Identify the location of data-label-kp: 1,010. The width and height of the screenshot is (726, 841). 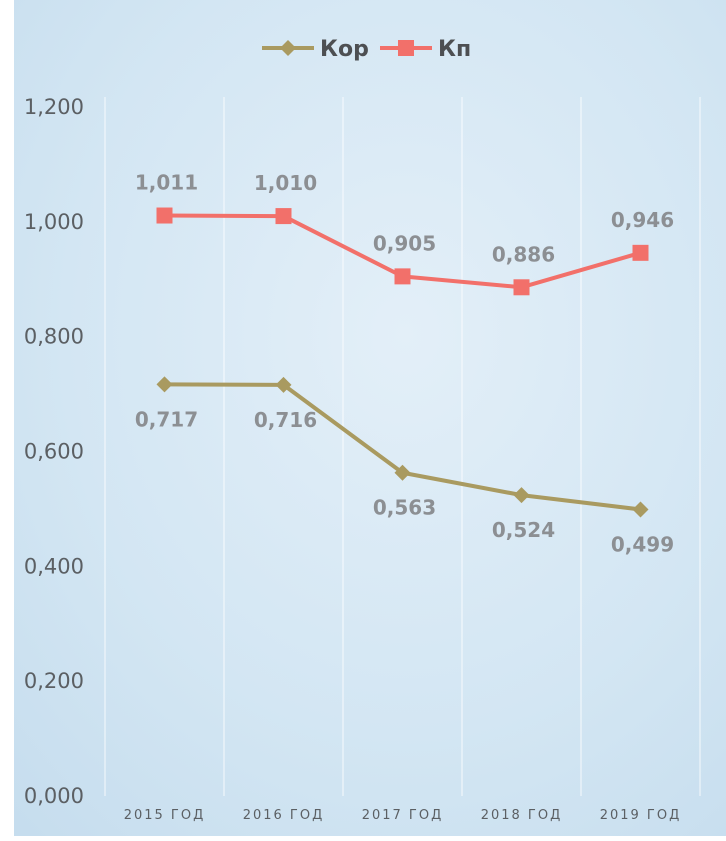
(285, 183).